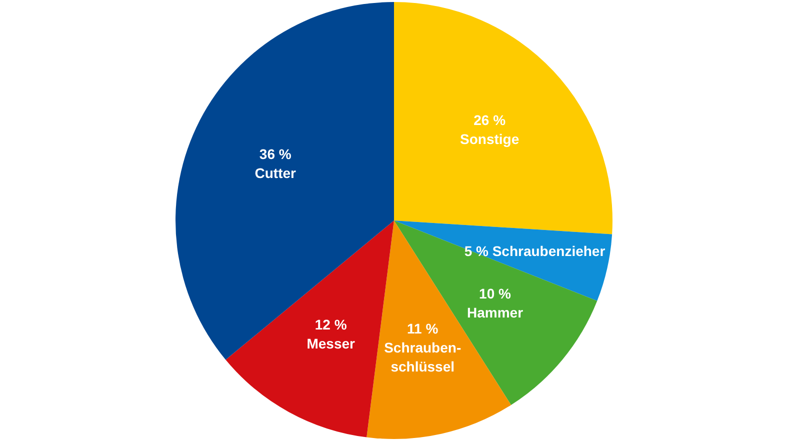 The width and height of the screenshot is (788, 443). What do you see at coordinates (423, 356) in the screenshot?
I see `slice-label: Schrauben-schlüssel` at bounding box center [423, 356].